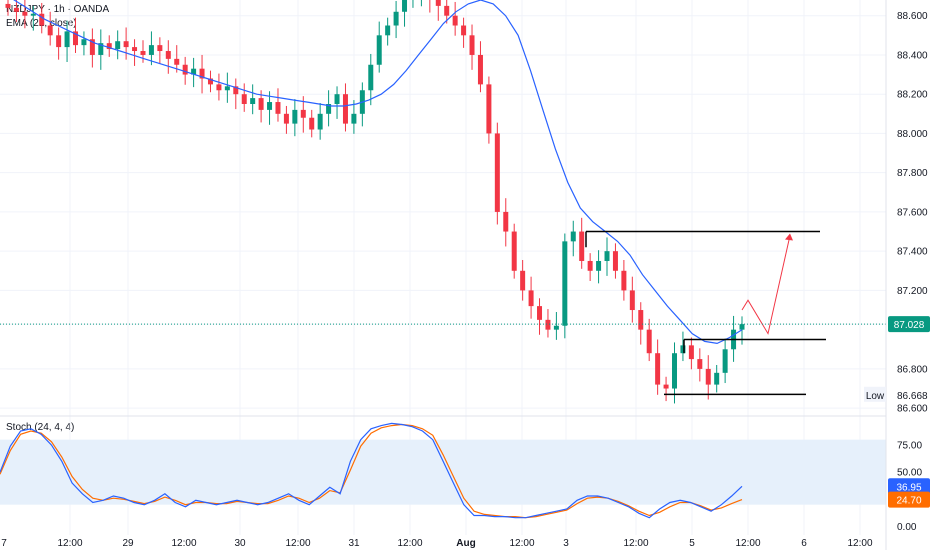 The image size is (932, 550). Describe the element at coordinates (907, 527) in the screenshot. I see `stoch-tick-label: 0.00` at that location.